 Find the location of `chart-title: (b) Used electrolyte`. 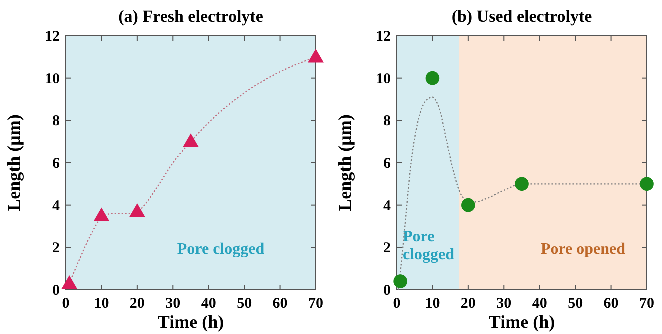

chart-title: (b) Used electrolyte is located at coordinates (522, 16).